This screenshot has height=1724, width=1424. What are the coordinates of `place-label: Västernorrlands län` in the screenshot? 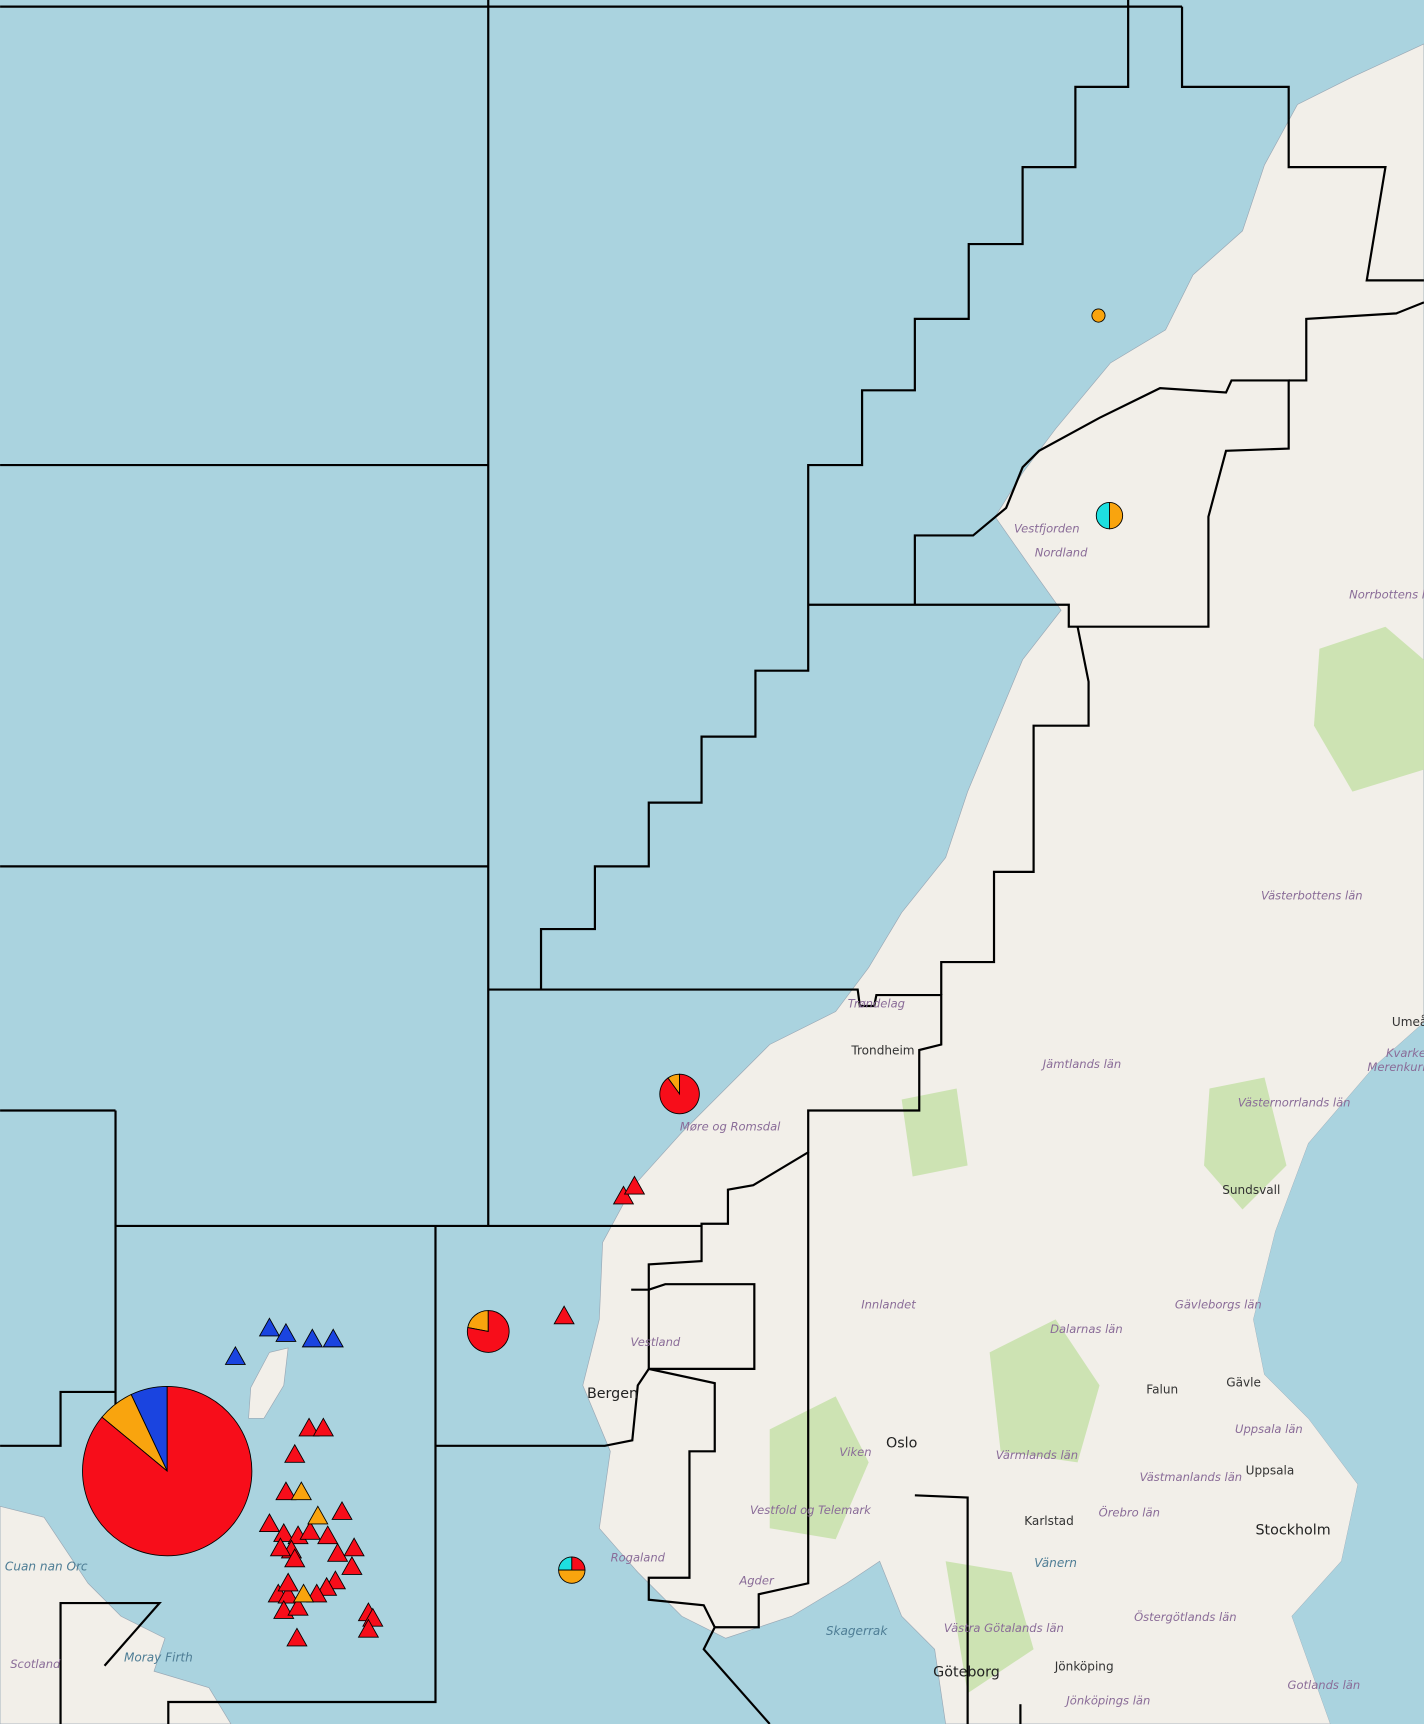 It's located at (1294, 1102).